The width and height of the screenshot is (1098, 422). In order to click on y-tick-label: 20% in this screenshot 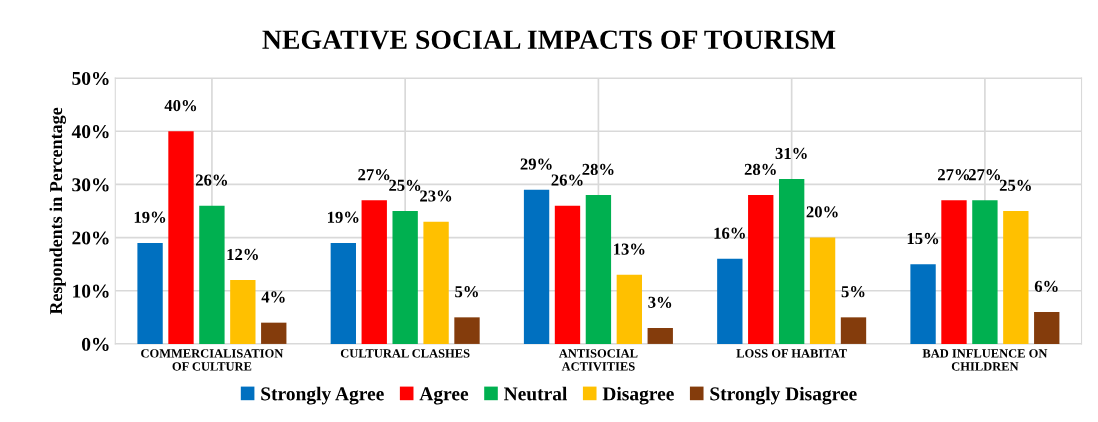, I will do `click(90, 238)`.